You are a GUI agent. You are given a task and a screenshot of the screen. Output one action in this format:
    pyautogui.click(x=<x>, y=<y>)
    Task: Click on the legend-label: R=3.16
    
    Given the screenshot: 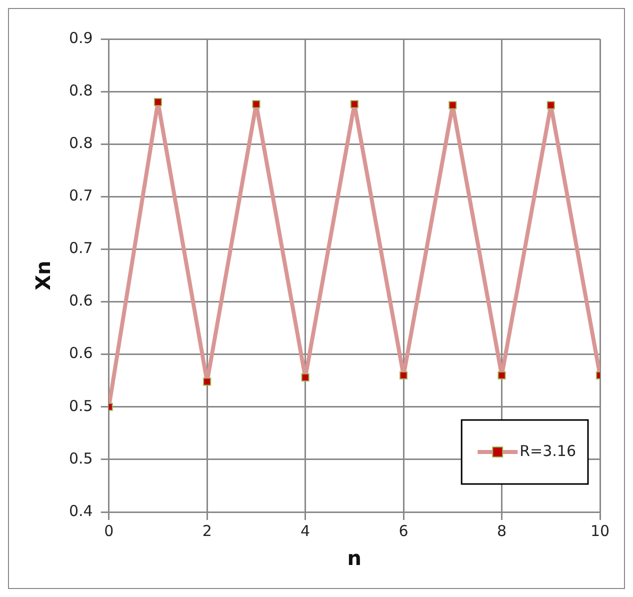 What is the action you would take?
    pyautogui.click(x=548, y=451)
    